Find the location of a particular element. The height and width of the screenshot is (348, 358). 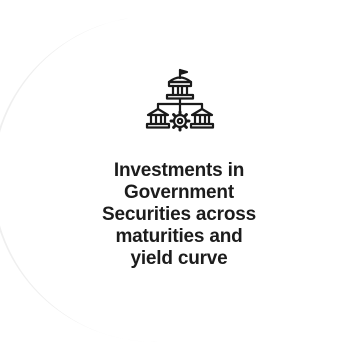

caption-line: Government is located at coordinates (179, 192).